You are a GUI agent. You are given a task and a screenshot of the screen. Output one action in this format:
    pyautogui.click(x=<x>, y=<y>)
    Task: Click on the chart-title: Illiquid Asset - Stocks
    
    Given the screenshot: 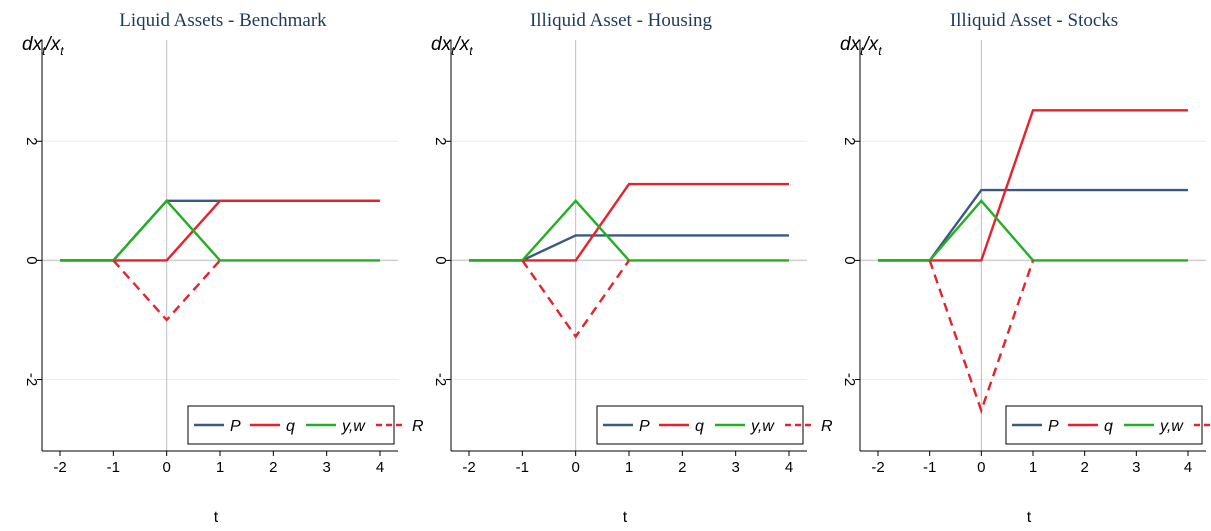 What is the action you would take?
    pyautogui.click(x=1034, y=20)
    